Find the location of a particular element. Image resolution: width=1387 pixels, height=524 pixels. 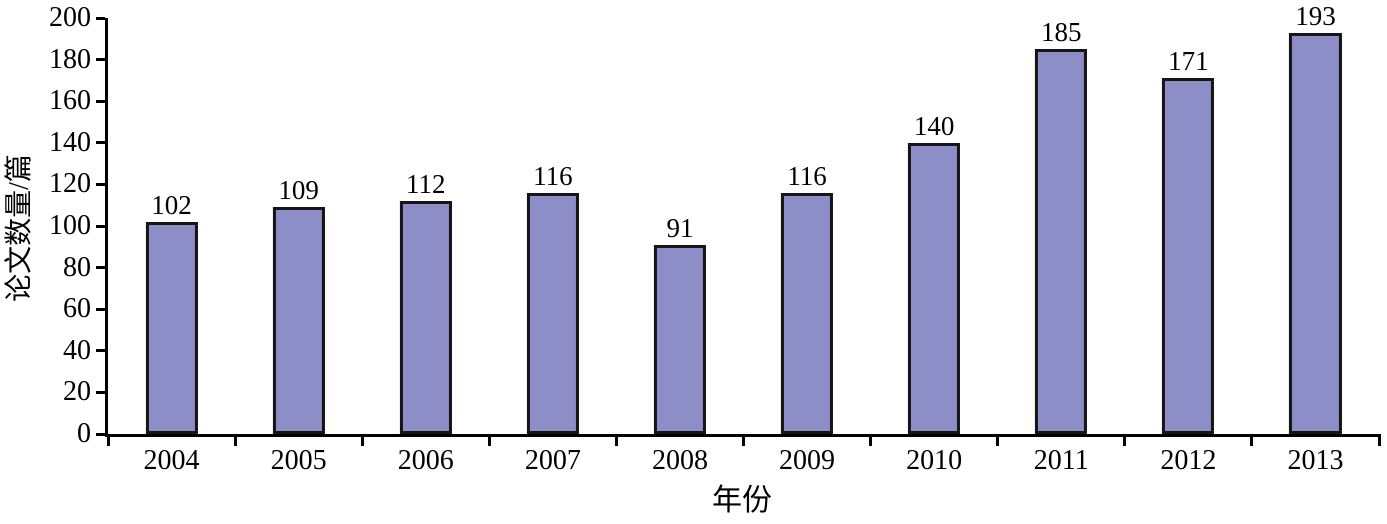

bar-value-label: 91 is located at coordinates (680, 227).